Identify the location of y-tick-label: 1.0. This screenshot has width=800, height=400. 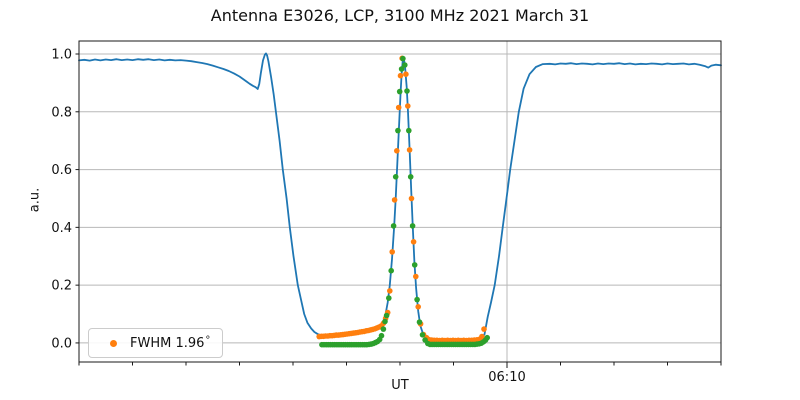
(61, 55).